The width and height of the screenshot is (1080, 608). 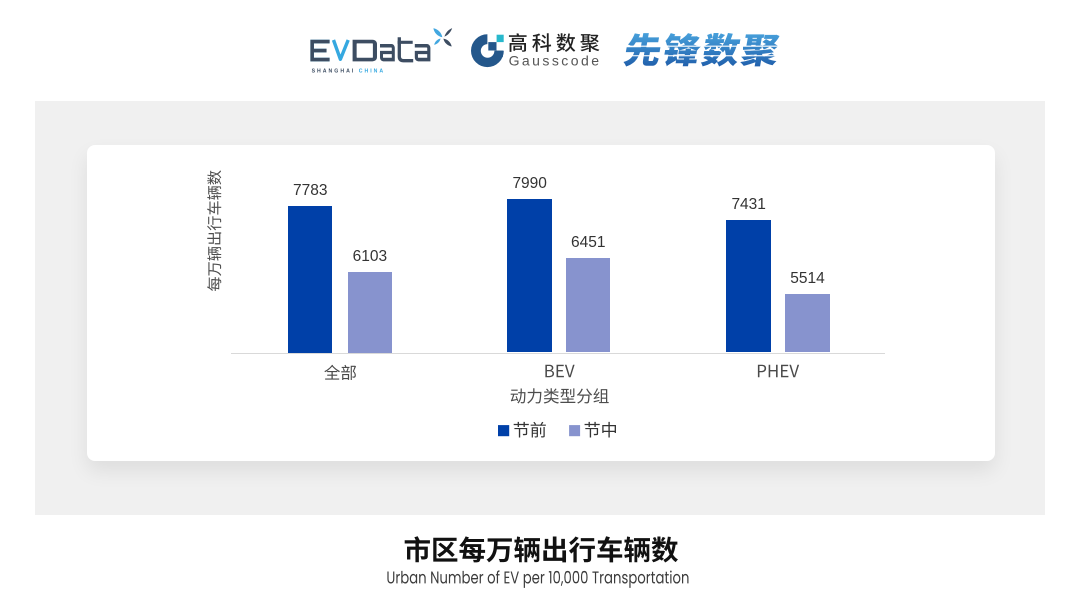 What do you see at coordinates (555, 61) in the screenshot?
I see `svg-text: Gausscode` at bounding box center [555, 61].